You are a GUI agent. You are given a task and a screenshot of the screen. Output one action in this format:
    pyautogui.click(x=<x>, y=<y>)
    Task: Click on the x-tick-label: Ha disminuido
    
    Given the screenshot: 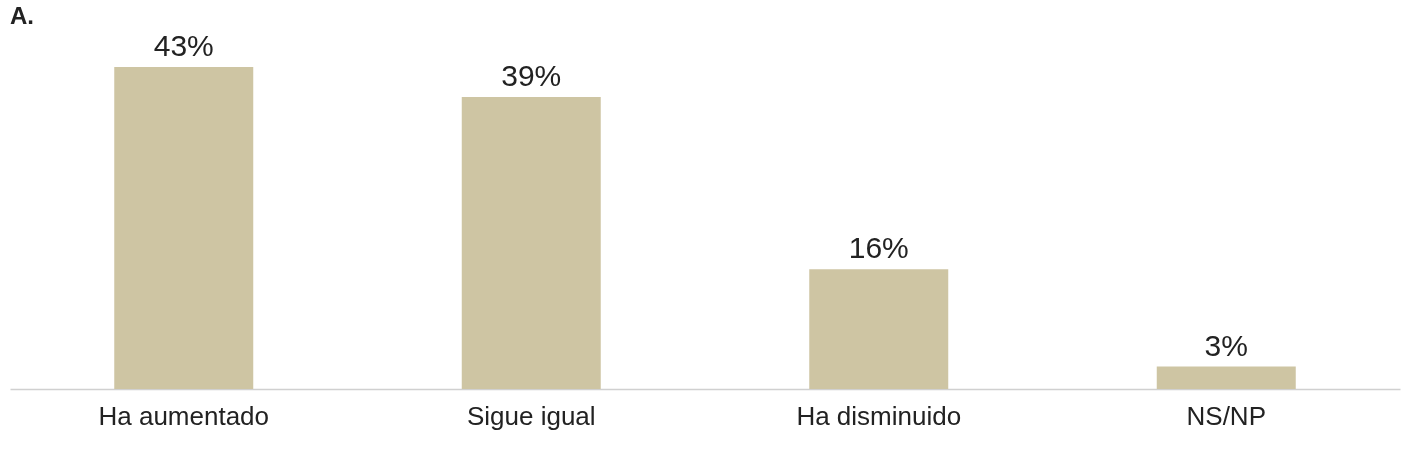 What is the action you would take?
    pyautogui.click(x=879, y=415)
    